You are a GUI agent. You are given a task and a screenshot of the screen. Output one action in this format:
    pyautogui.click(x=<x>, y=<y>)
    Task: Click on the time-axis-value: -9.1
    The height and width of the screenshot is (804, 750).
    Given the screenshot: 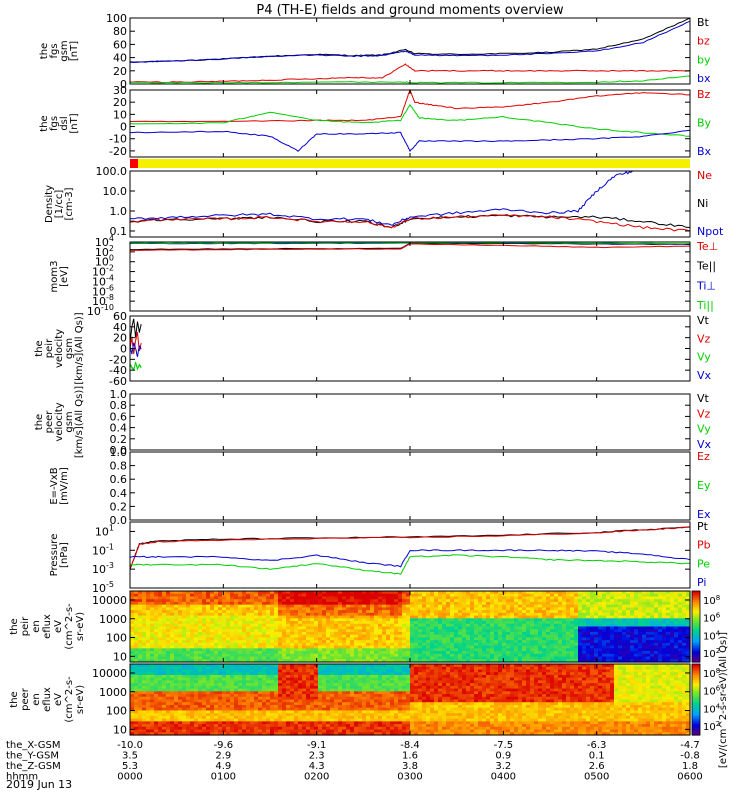 What is the action you would take?
    pyautogui.click(x=317, y=745)
    